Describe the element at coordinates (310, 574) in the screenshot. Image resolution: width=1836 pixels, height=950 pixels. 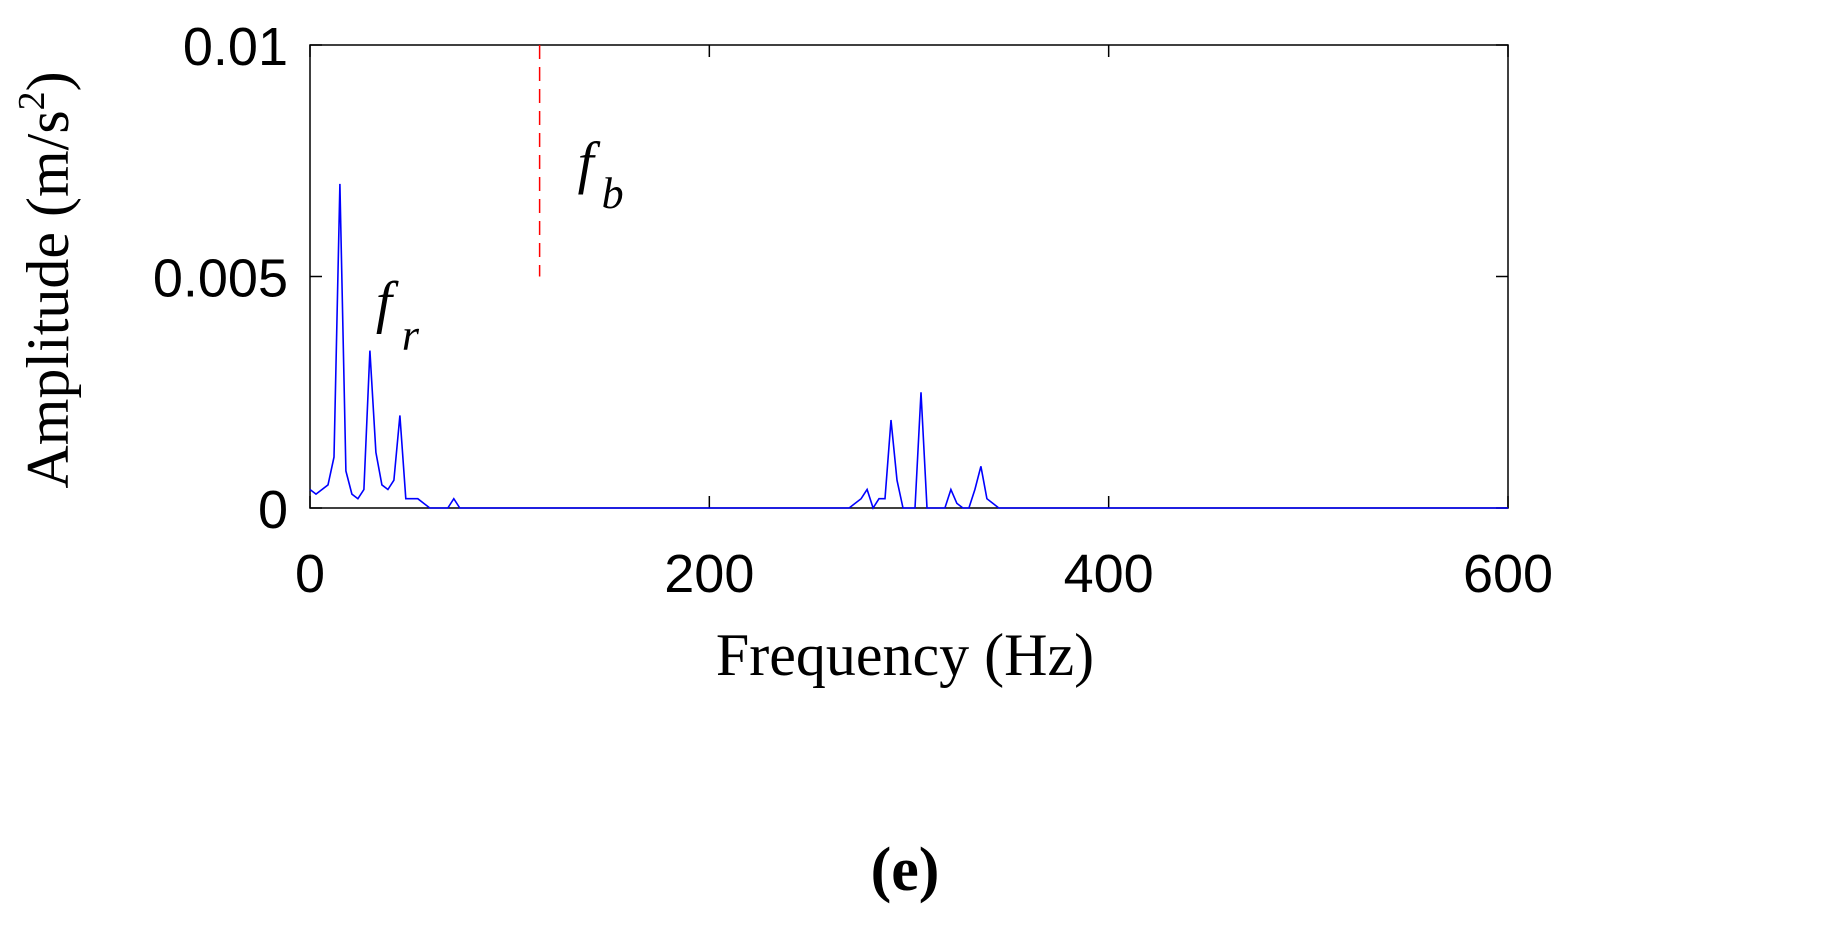
I see `x-tick-label: 0` at that location.